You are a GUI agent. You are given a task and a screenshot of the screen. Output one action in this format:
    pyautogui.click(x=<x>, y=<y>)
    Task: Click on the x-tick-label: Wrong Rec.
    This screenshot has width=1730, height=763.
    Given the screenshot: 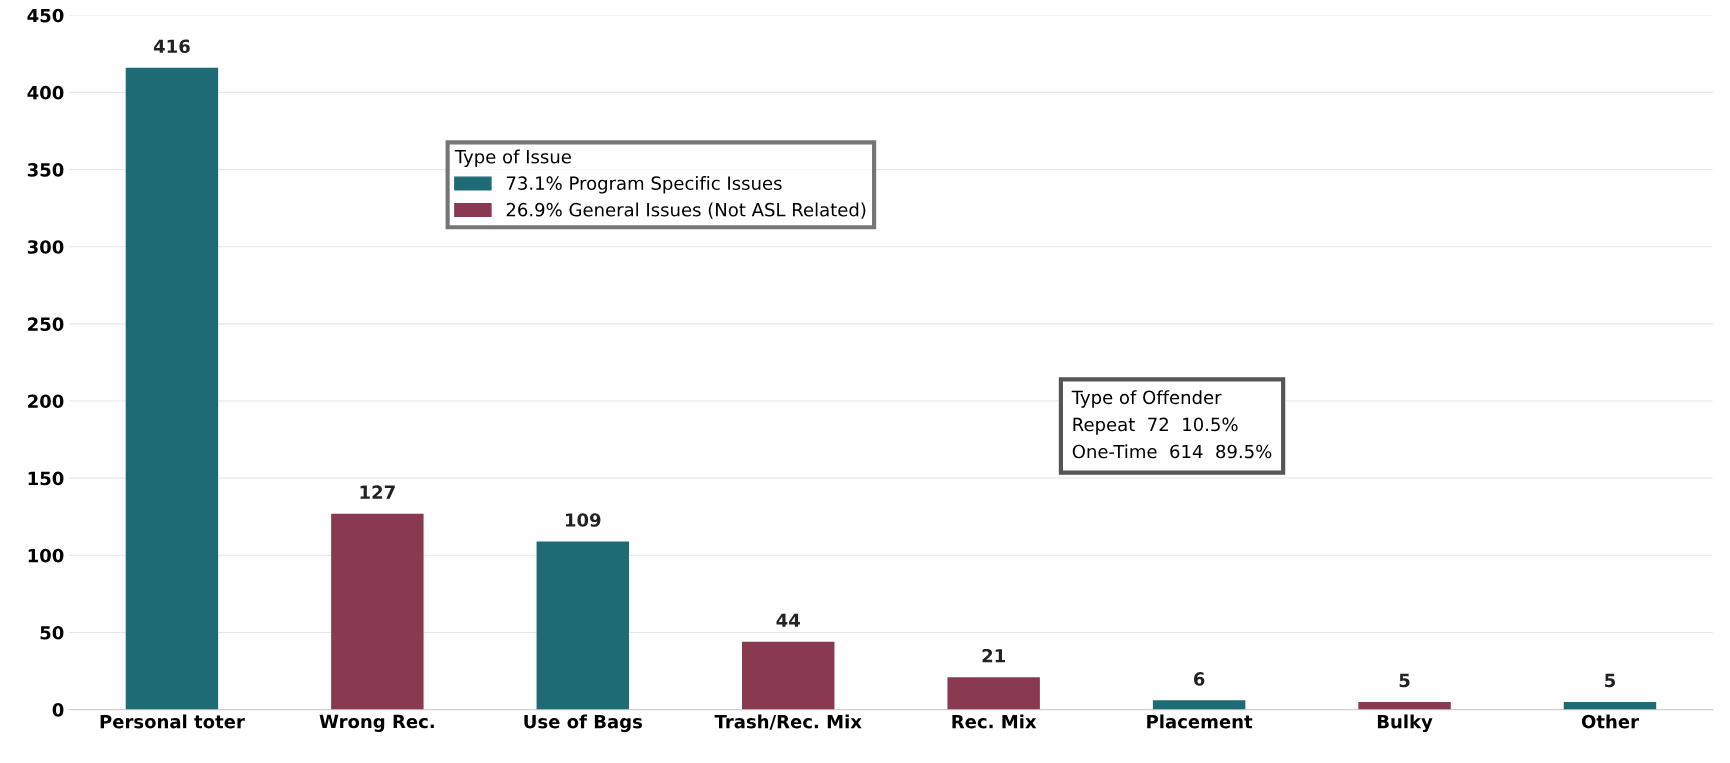 What is the action you would take?
    pyautogui.click(x=376, y=723)
    